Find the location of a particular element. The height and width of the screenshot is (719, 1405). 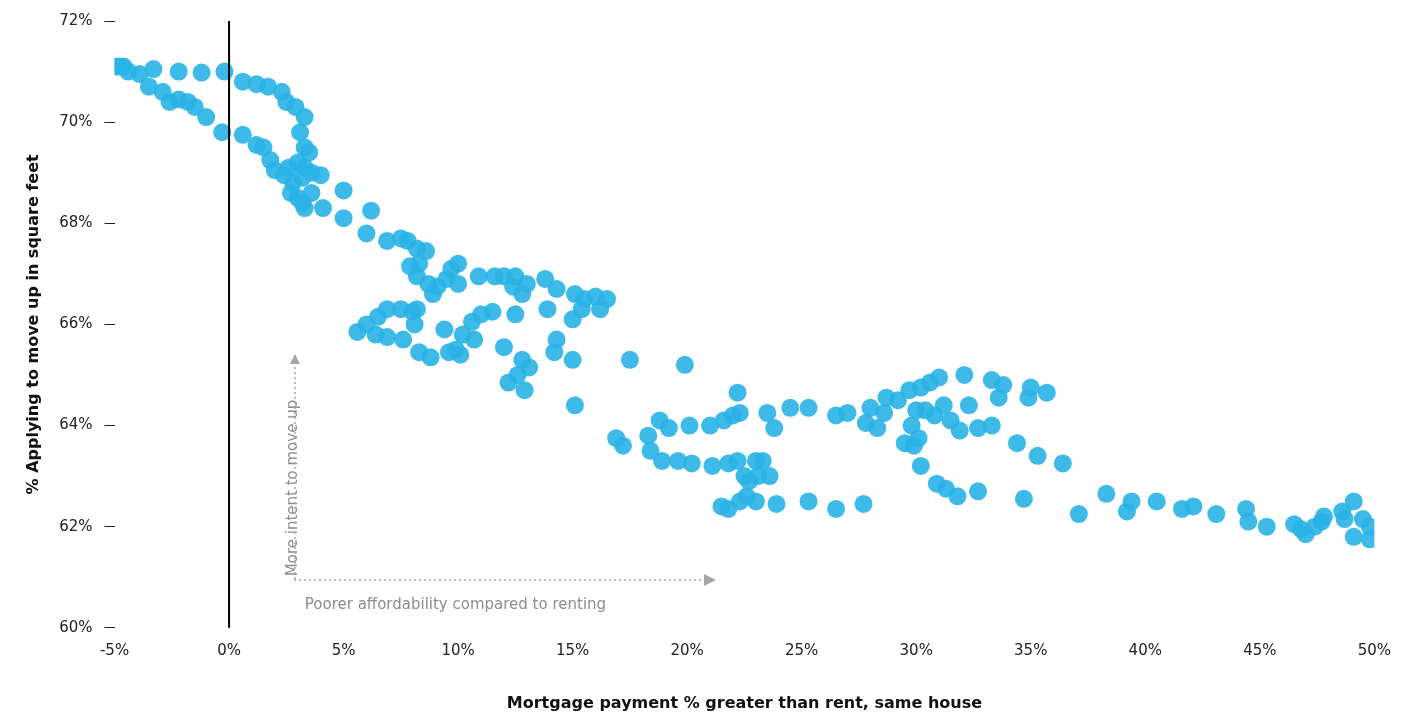

x-tick-label: 30% is located at coordinates (916, 649).